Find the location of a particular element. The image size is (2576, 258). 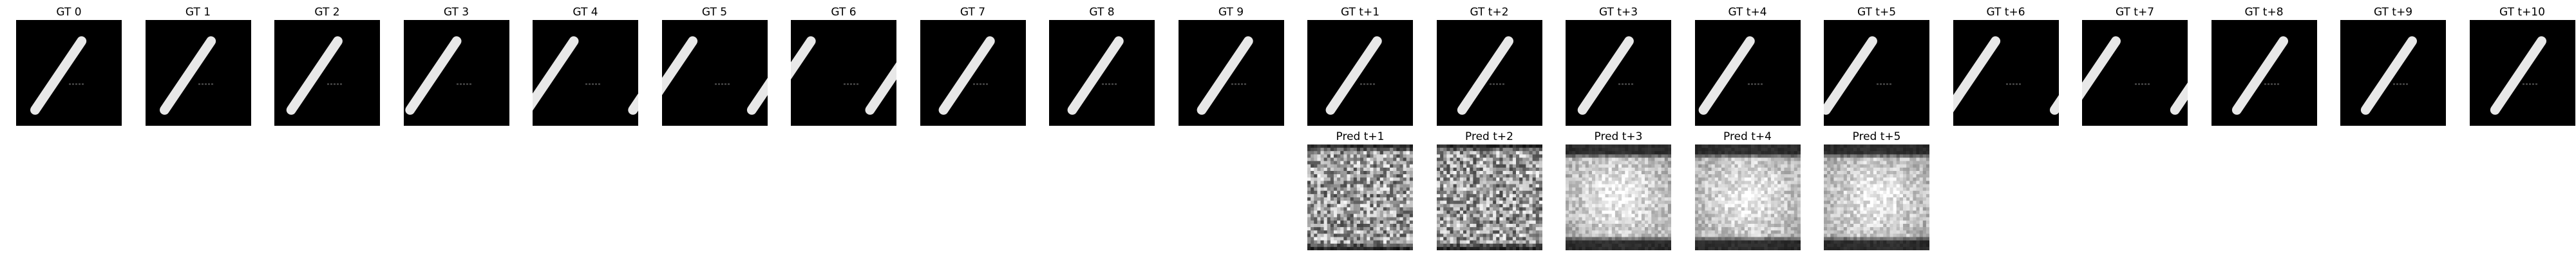

prediction-image is located at coordinates (1490, 197).